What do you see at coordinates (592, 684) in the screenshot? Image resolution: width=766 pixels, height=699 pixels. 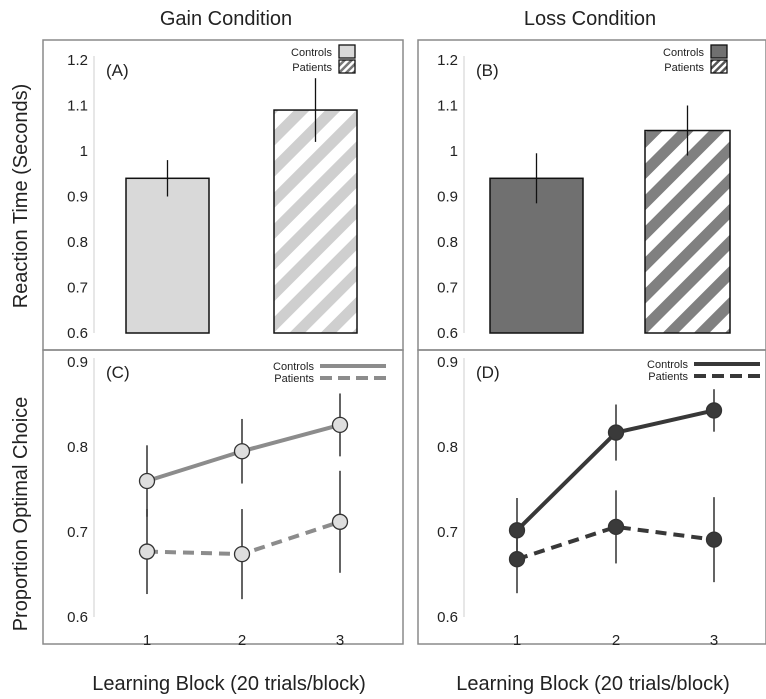 I see `xlabel-right: Learning Block (20 trials/block)` at bounding box center [592, 684].